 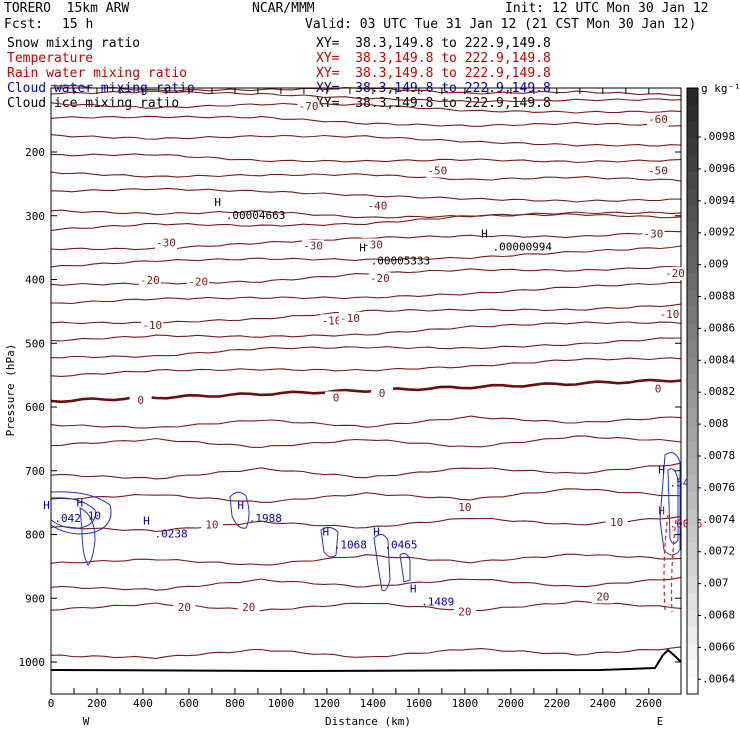 What do you see at coordinates (235, 703) in the screenshot?
I see `x-tick-label: 800` at bounding box center [235, 703].